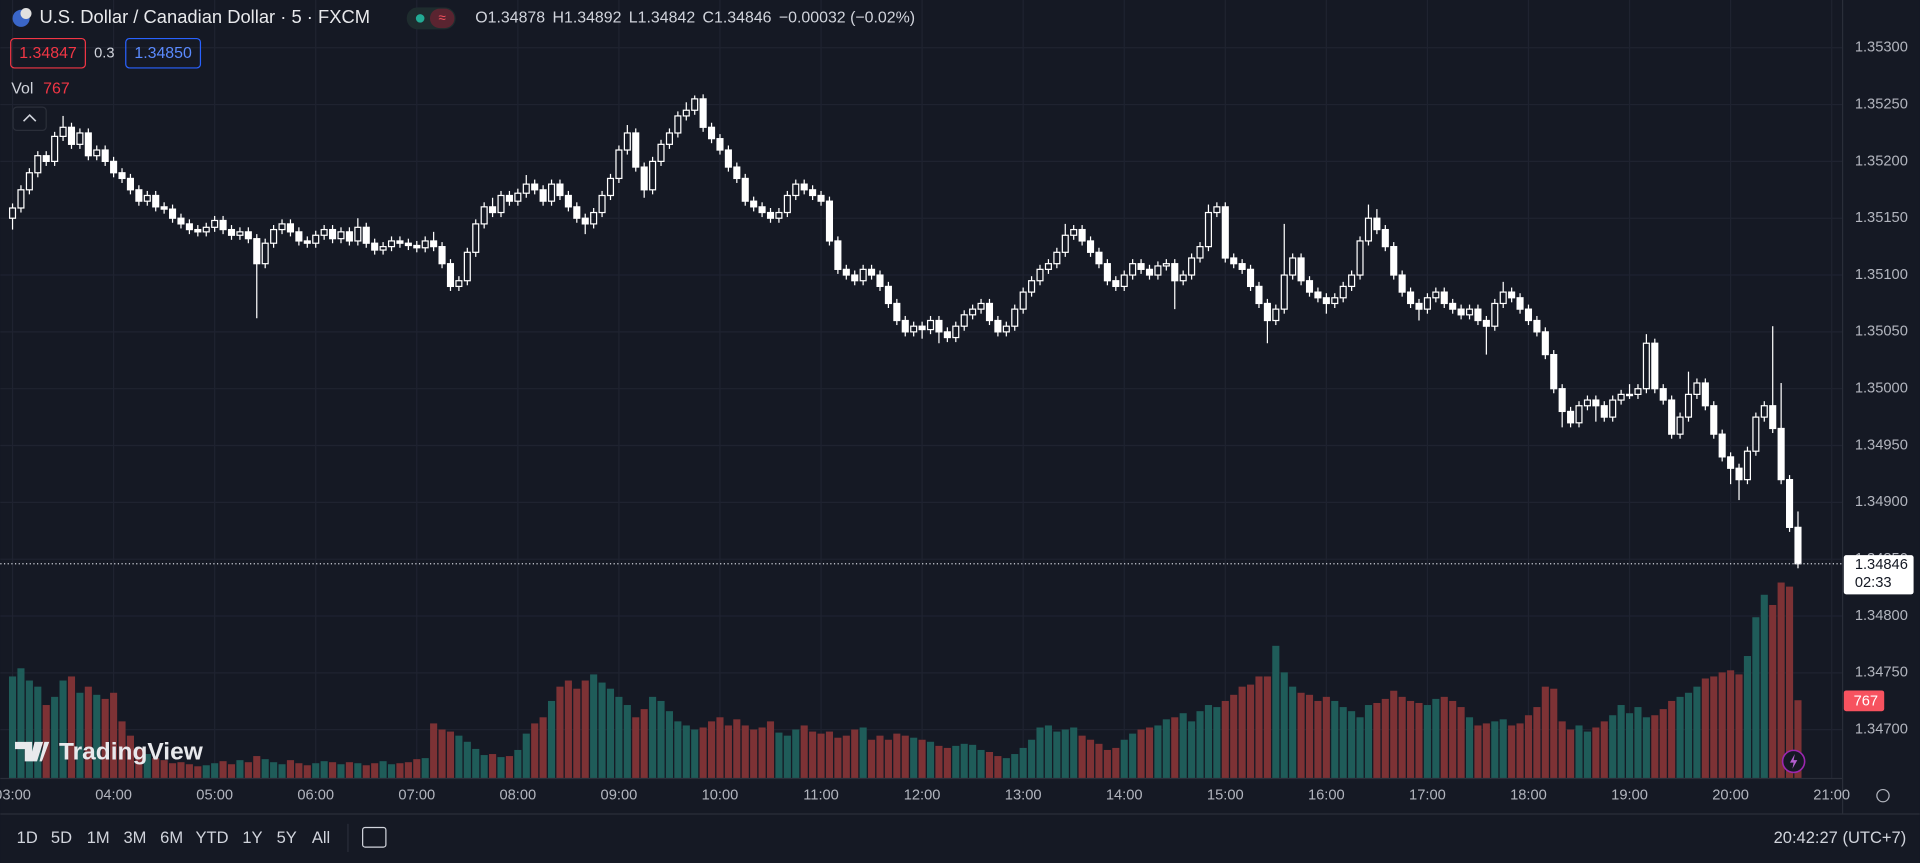  Describe the element at coordinates (98, 837) in the screenshot. I see `range-button: 1M` at that location.